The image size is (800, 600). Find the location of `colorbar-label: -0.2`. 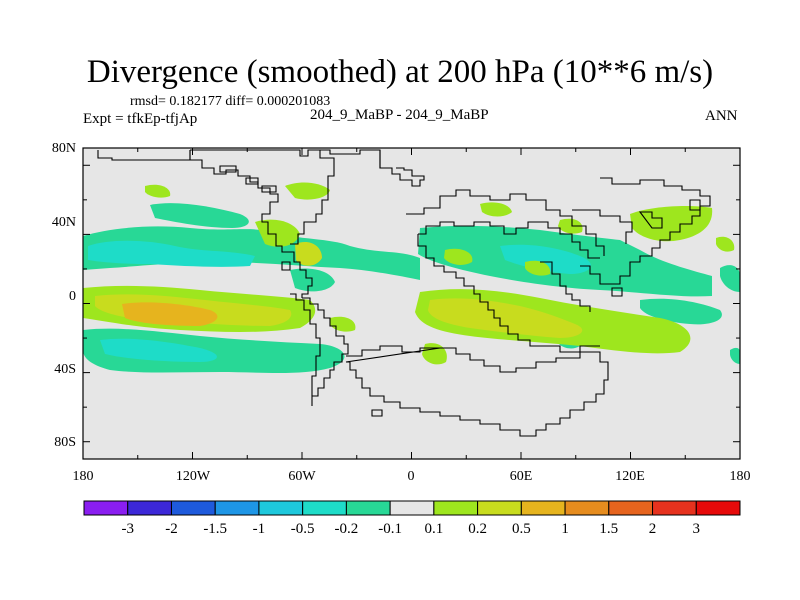

colorbar-label: -0.2 is located at coordinates (347, 529).